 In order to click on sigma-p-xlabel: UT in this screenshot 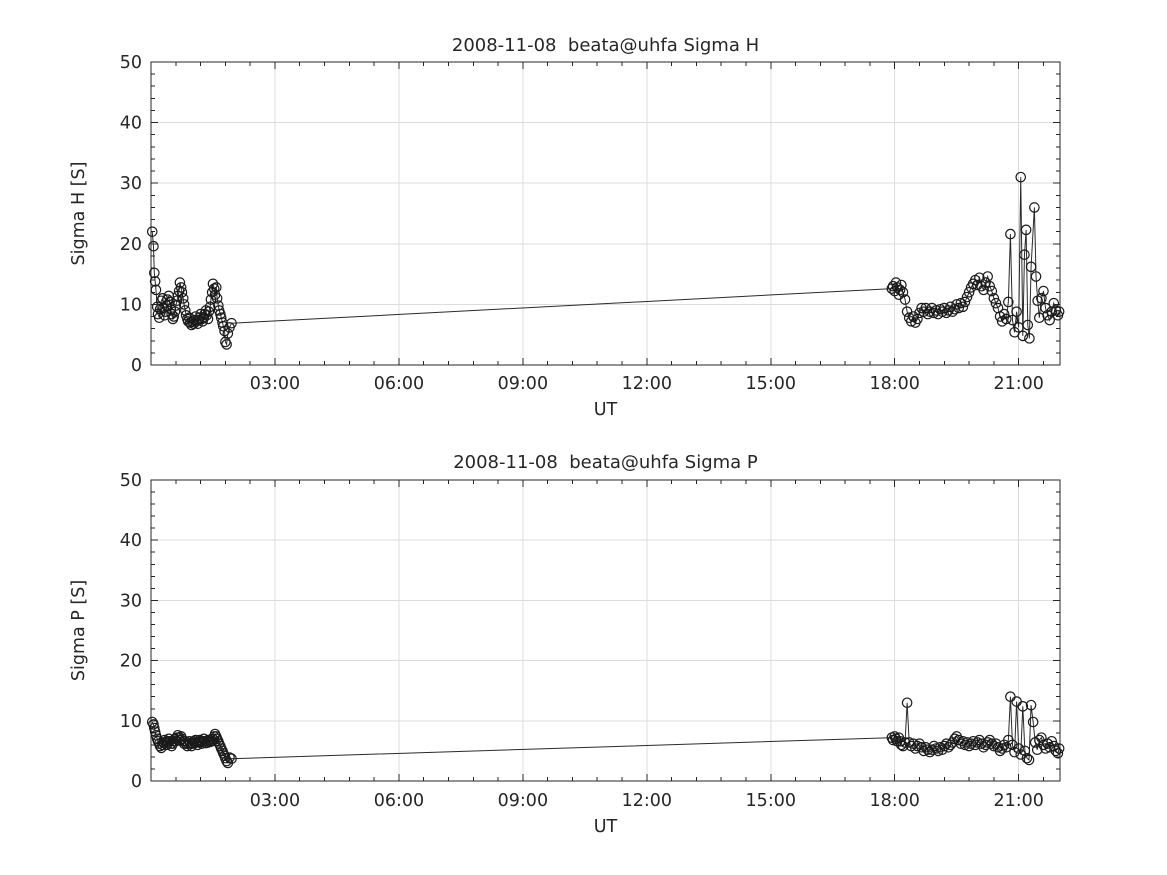, I will do `click(606, 827)`.